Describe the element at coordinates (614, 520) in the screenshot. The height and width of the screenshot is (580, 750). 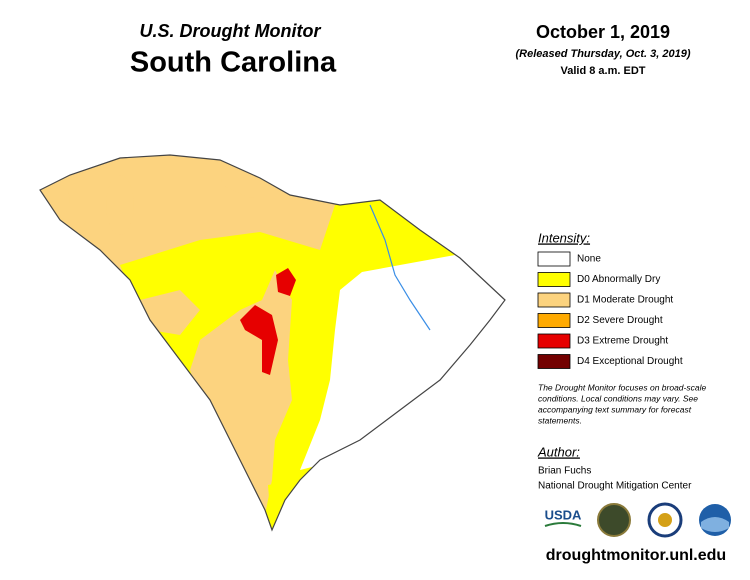
I see `ndmc-logo` at that location.